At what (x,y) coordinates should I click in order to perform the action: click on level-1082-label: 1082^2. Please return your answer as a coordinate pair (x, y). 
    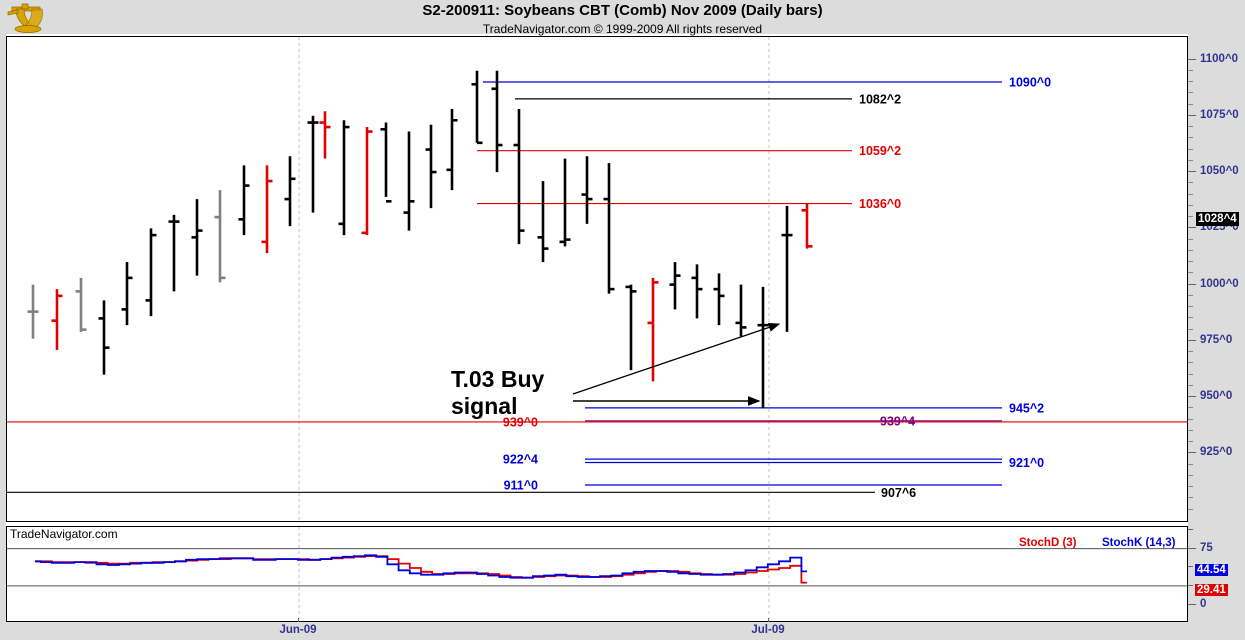
    Looking at the image, I should click on (880, 99).